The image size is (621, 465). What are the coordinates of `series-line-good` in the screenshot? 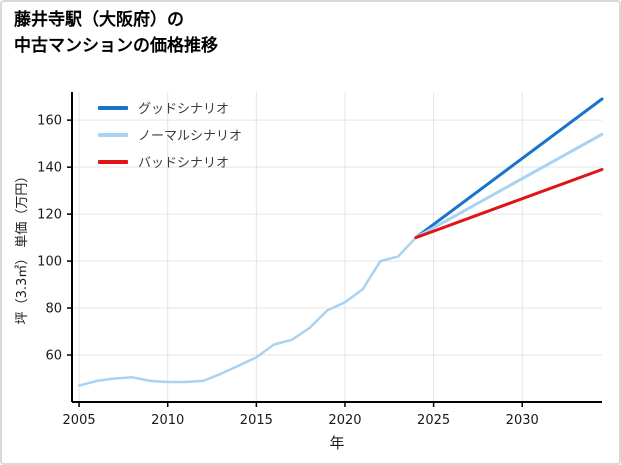 It's located at (509, 168).